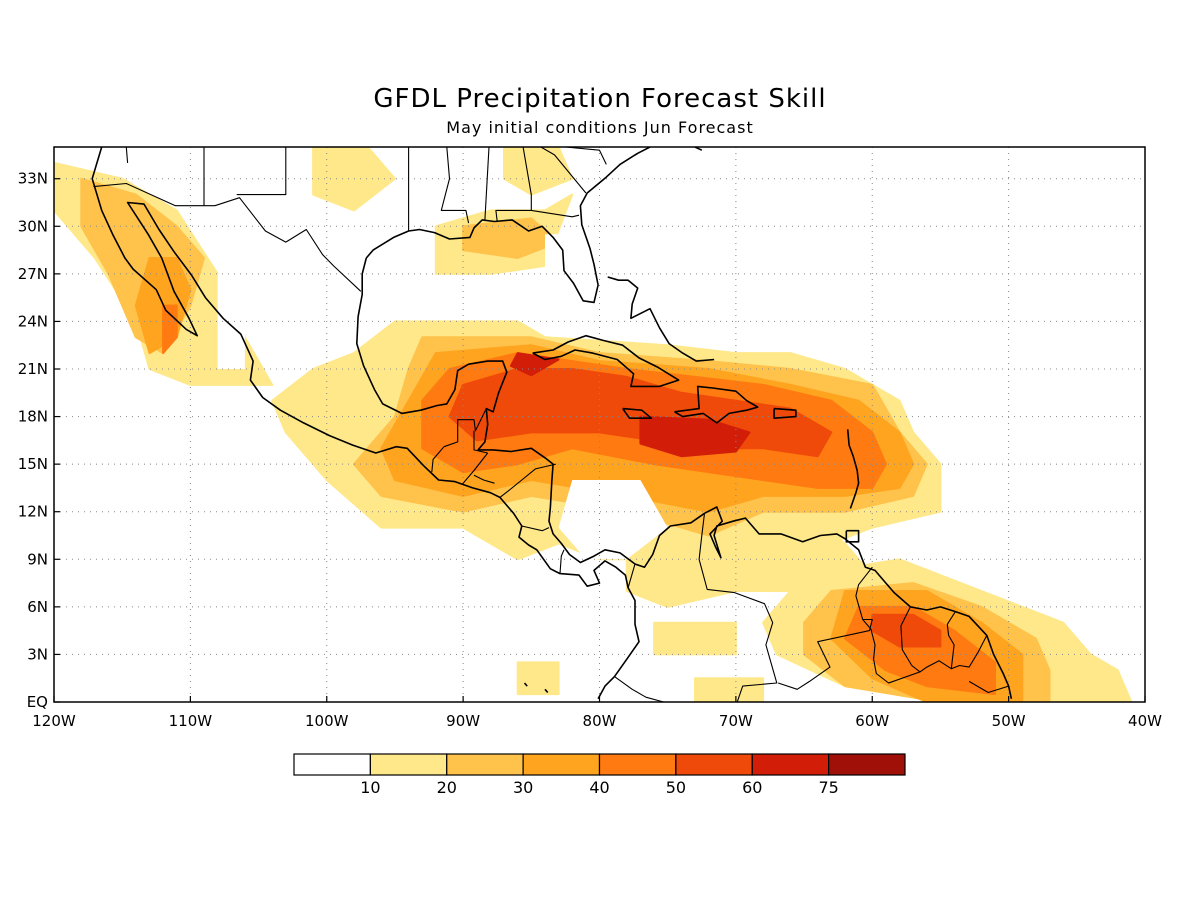 The width and height of the screenshot is (1200, 900). Describe the element at coordinates (54, 721) in the screenshot. I see `x-tick-label: 120W` at that location.